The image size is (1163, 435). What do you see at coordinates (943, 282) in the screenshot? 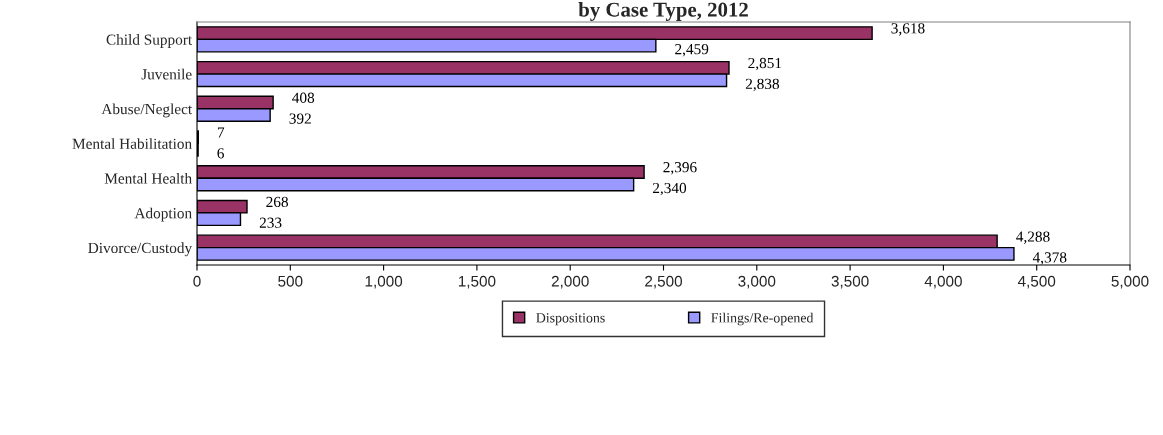
I see `x-tick-label: 4,000` at bounding box center [943, 282].